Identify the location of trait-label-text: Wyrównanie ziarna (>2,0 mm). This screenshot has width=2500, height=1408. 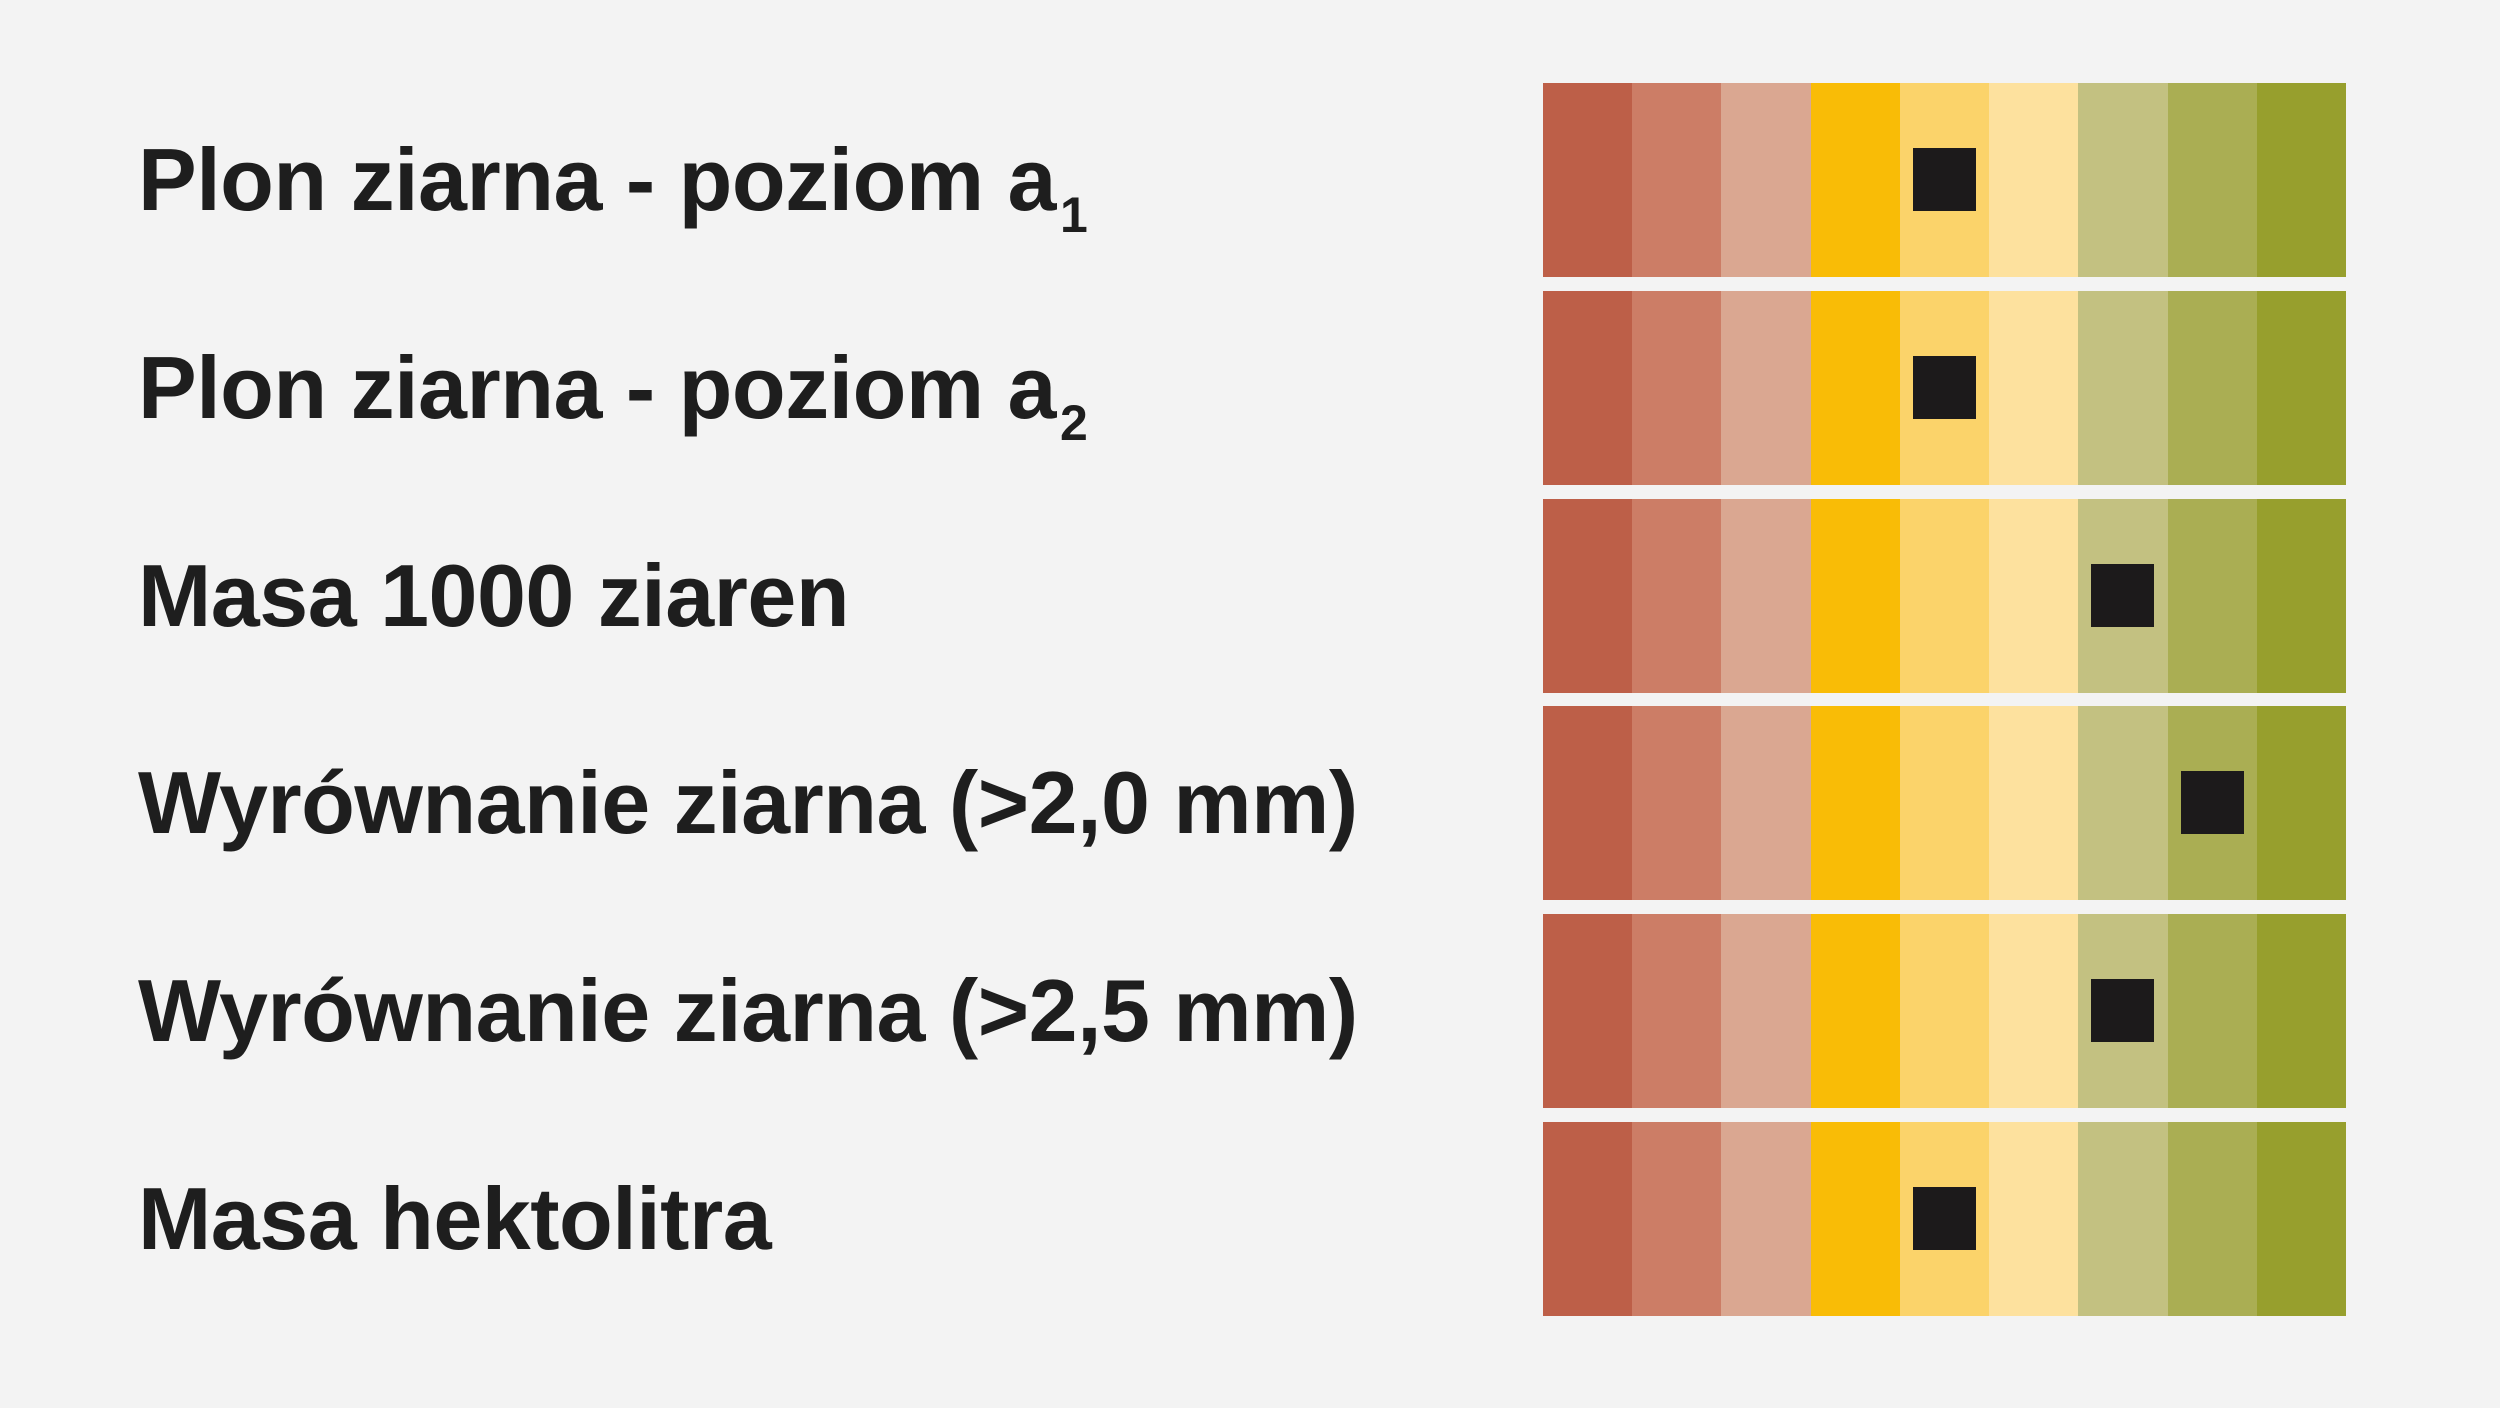
(748, 802).